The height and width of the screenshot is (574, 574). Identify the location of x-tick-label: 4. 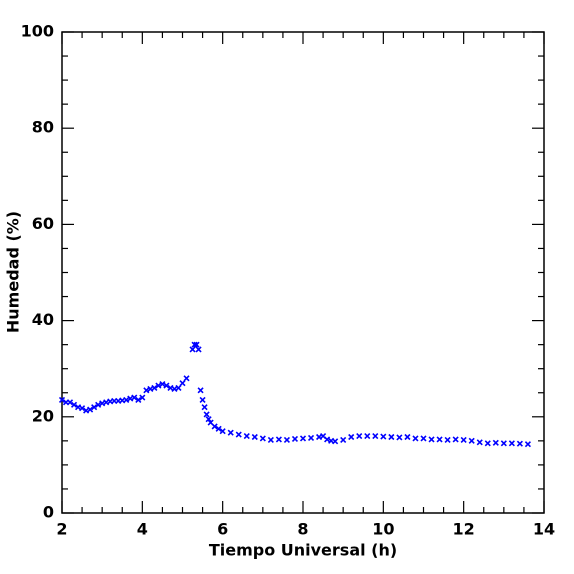
(142, 529).